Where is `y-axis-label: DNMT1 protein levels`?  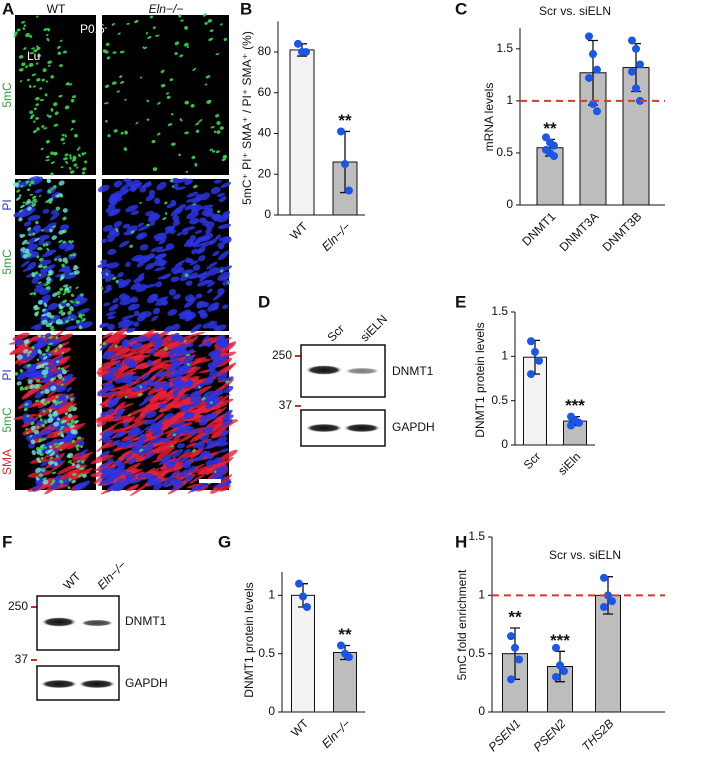 y-axis-label: DNMT1 protein levels is located at coordinates (249, 639).